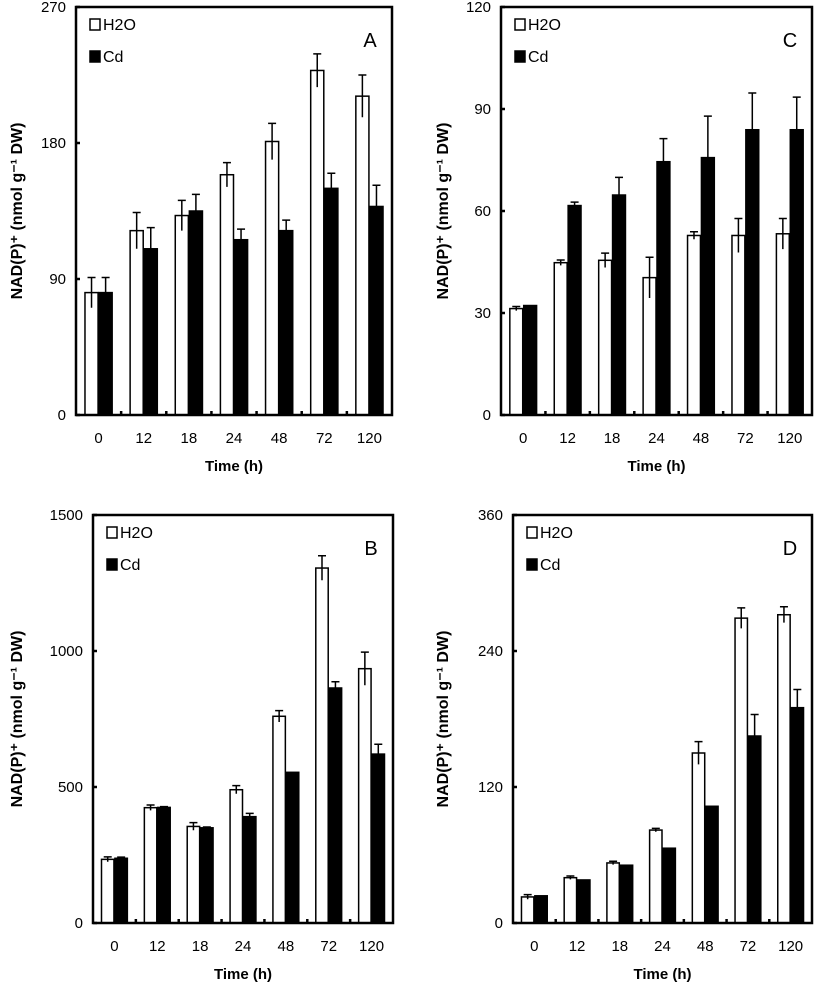 This screenshot has width=817, height=1000. Describe the element at coordinates (66, 651) in the screenshot. I see `y-tick-label: 1000` at that location.